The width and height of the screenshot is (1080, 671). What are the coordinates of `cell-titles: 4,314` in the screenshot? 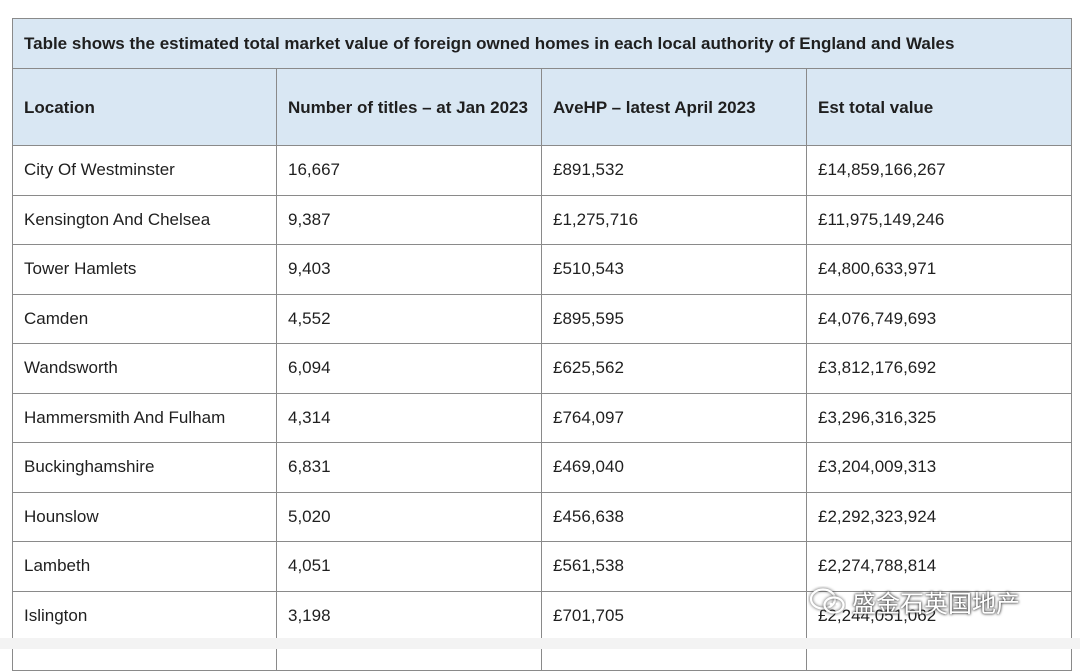 It's located at (409, 417).